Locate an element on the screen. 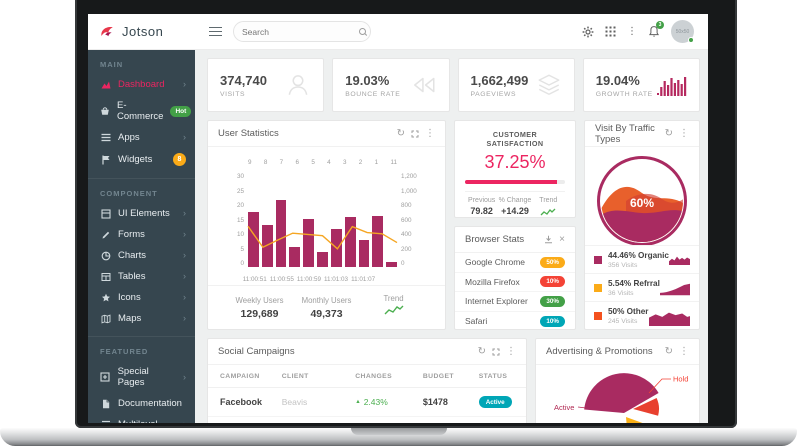 This screenshot has height=446, width=797. sidebar-item-label: Maps is located at coordinates (130, 318).